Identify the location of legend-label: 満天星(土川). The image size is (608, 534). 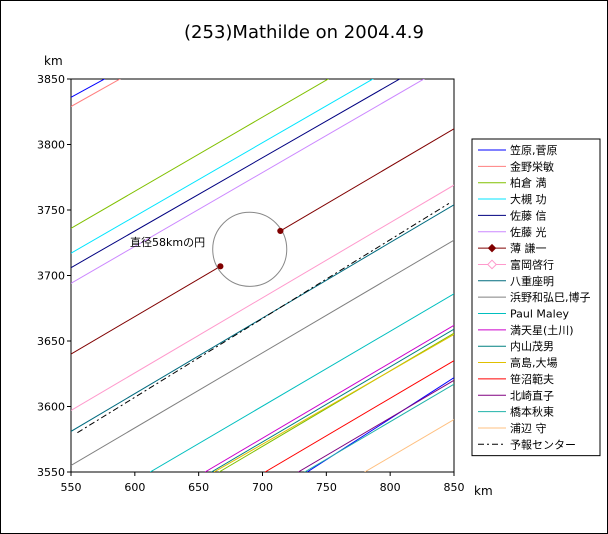
(542, 330).